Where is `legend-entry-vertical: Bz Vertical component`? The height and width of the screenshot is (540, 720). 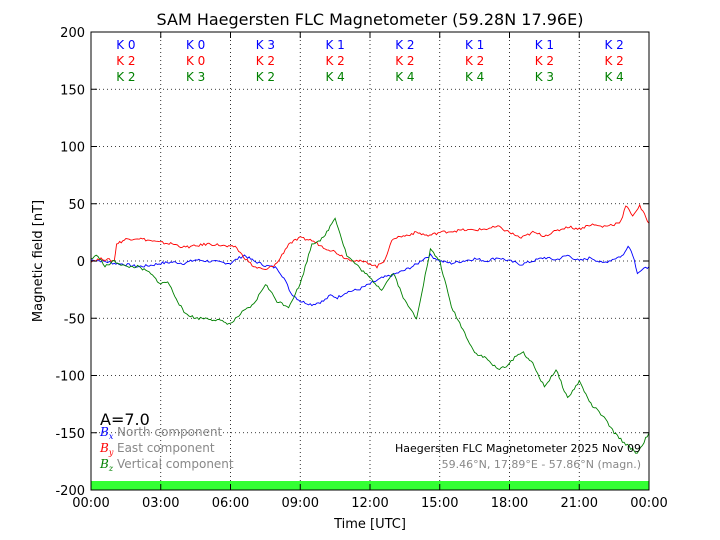
legend-entry-vertical: Bz Vertical component is located at coordinates (166, 465).